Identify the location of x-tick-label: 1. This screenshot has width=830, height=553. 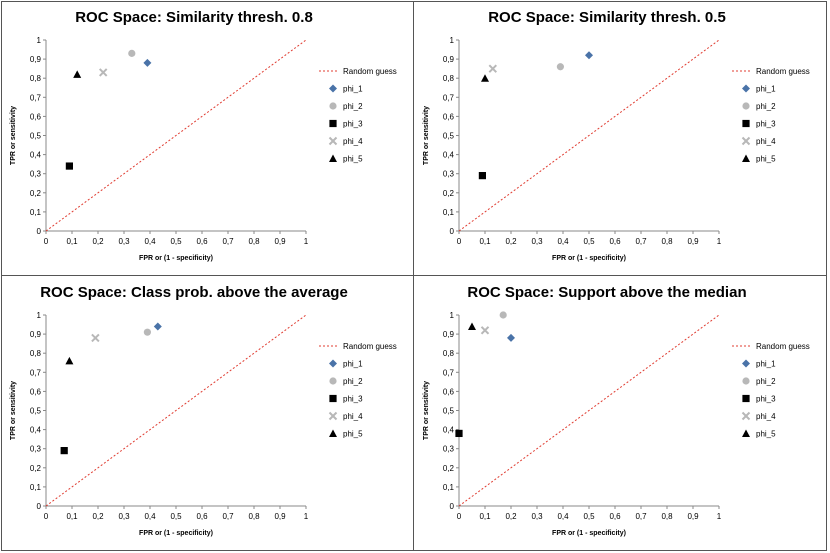
(719, 516).